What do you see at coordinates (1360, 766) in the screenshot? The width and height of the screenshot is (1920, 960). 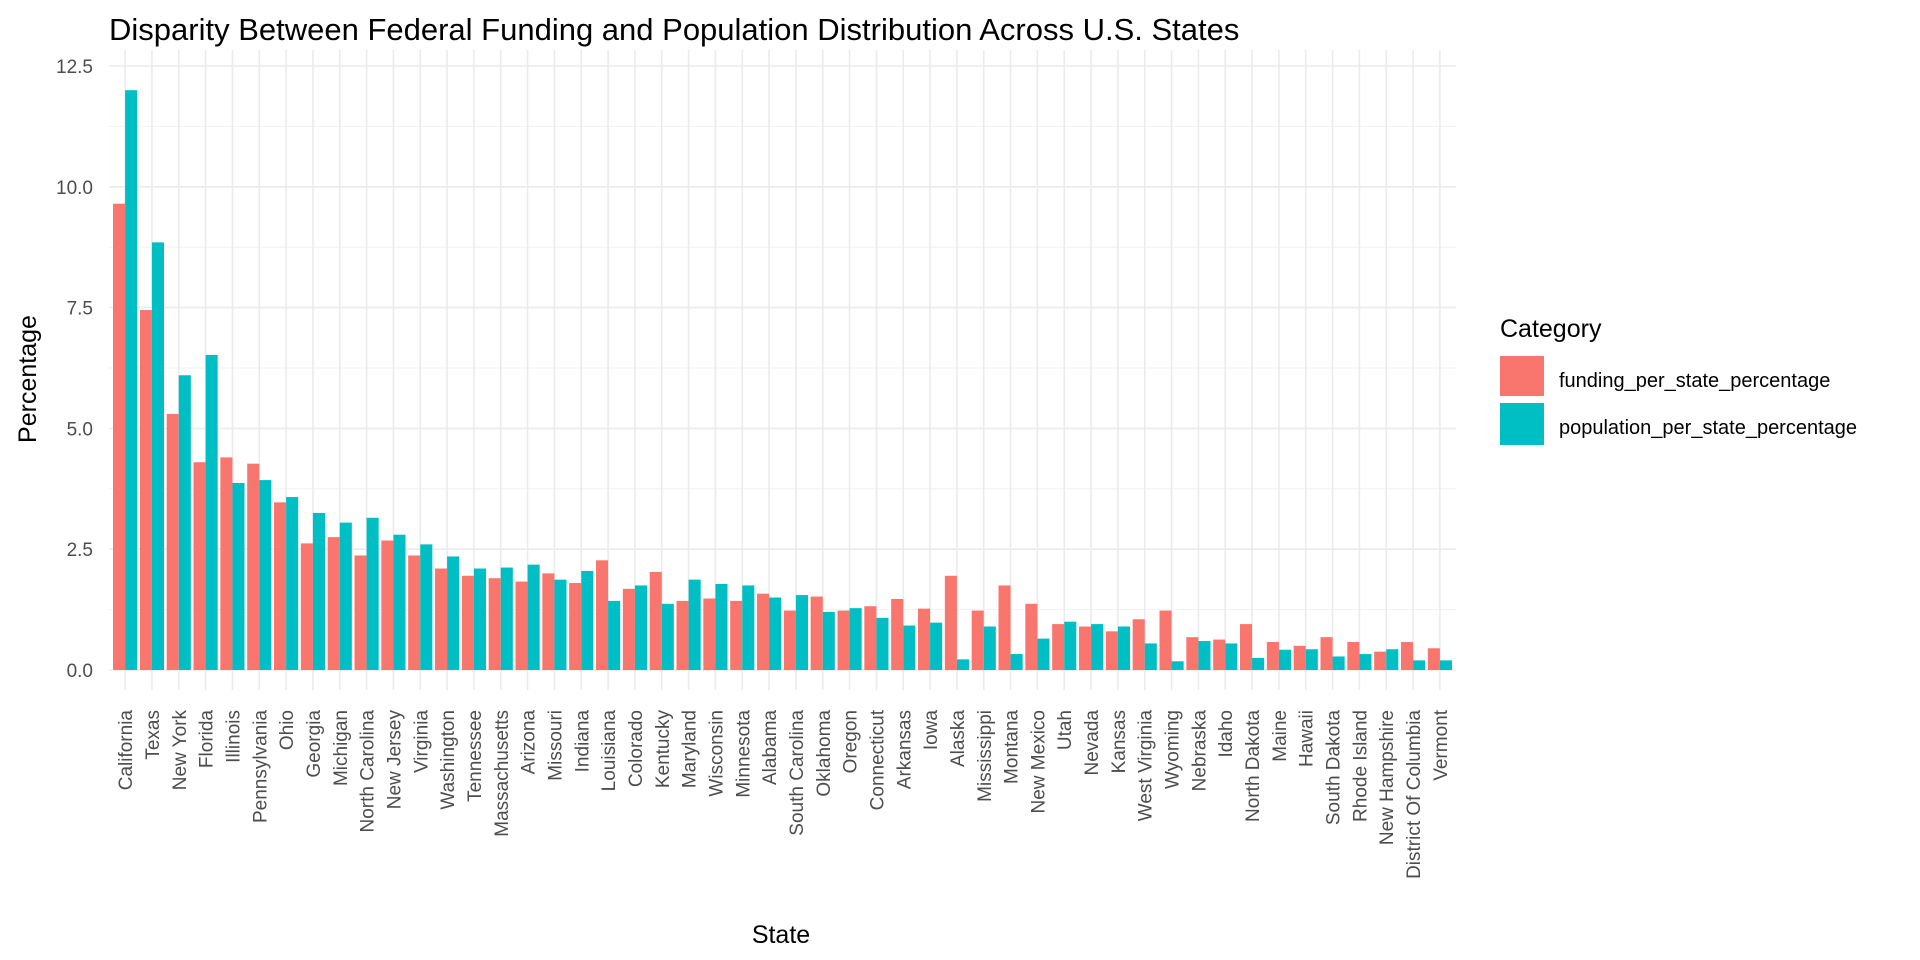 I see `x-tick-label: Rhode Island` at bounding box center [1360, 766].